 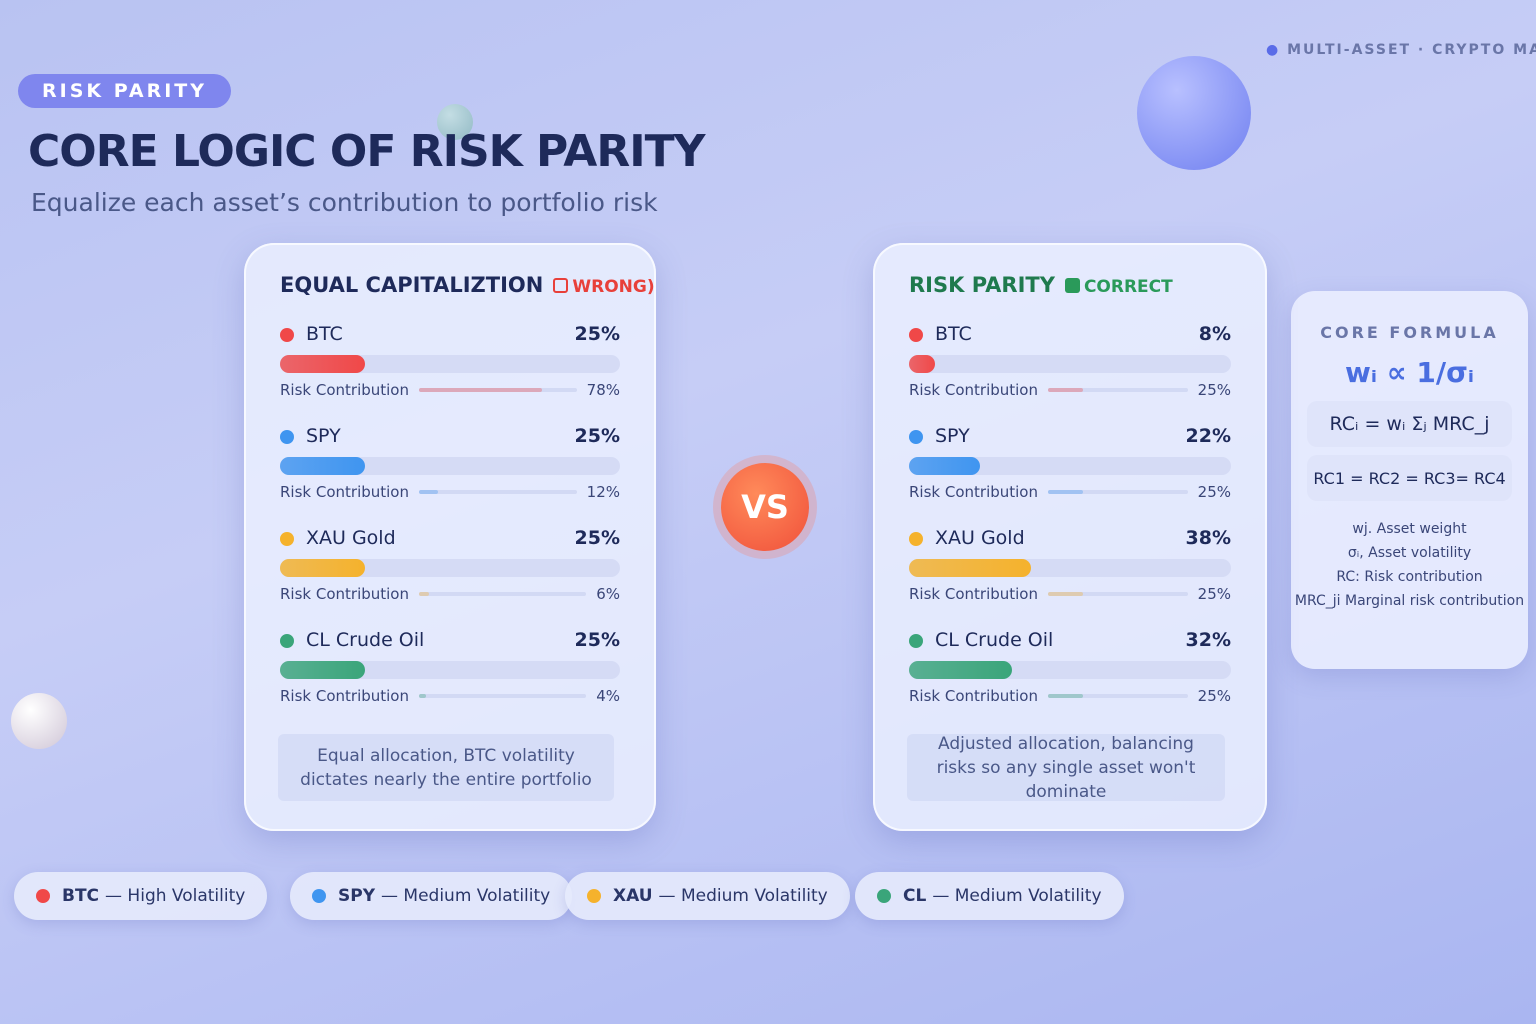 What do you see at coordinates (338, 538) in the screenshot?
I see `asset-name-wrap: XAU Gold` at bounding box center [338, 538].